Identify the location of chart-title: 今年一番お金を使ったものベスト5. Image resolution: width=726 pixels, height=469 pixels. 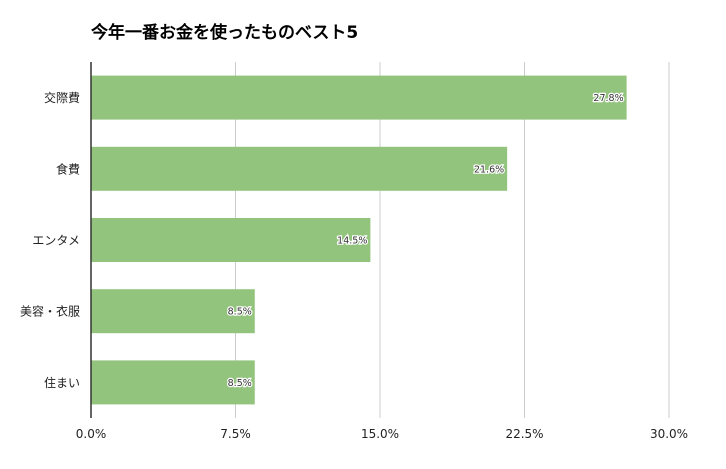
(225, 33).